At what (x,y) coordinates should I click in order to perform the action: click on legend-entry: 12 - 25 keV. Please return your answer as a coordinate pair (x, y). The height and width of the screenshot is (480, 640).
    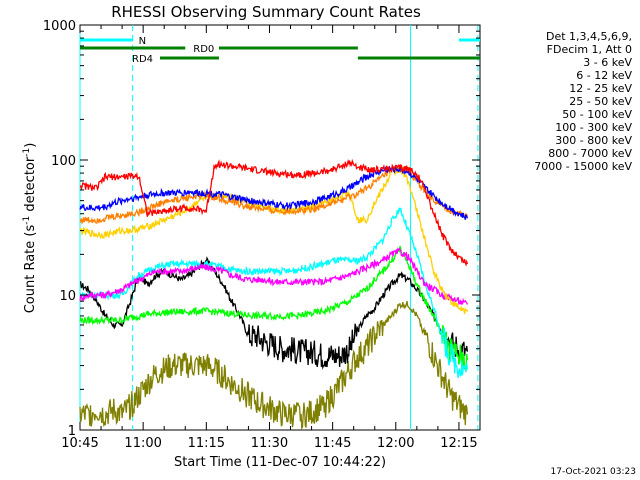
    Looking at the image, I should click on (600, 88).